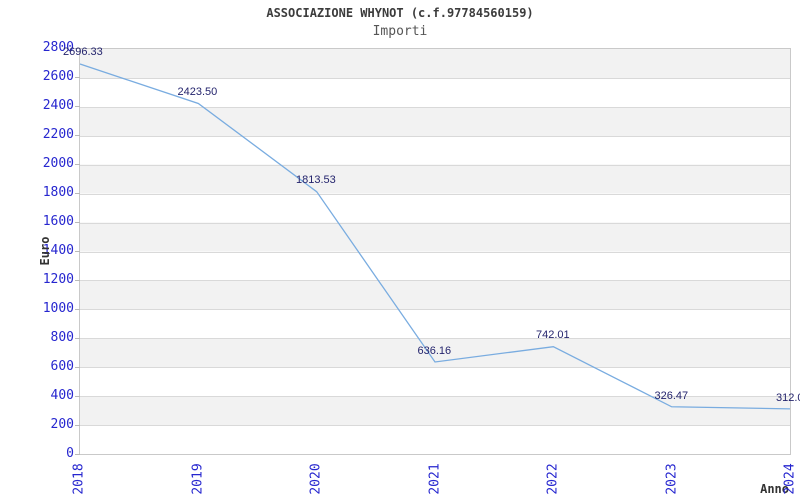 Image resolution: width=800 pixels, height=500 pixels. Describe the element at coordinates (553, 479) in the screenshot. I see `x-tick-label: 2022` at that location.